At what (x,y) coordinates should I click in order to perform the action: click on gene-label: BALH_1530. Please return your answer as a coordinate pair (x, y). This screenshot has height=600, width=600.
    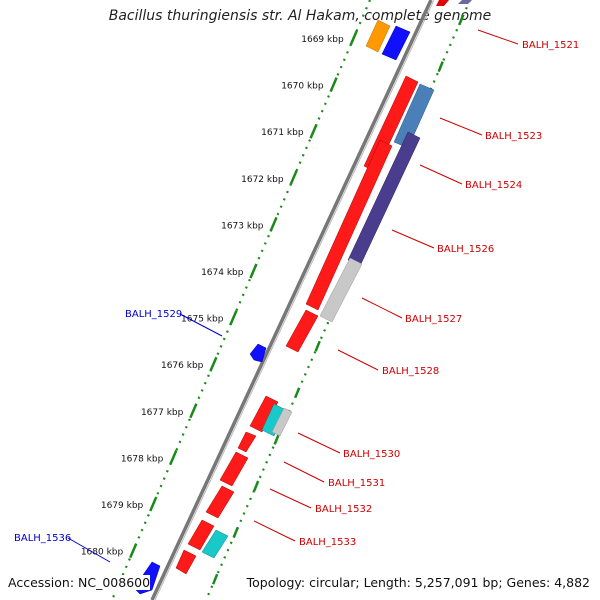
    Looking at the image, I should click on (371, 454).